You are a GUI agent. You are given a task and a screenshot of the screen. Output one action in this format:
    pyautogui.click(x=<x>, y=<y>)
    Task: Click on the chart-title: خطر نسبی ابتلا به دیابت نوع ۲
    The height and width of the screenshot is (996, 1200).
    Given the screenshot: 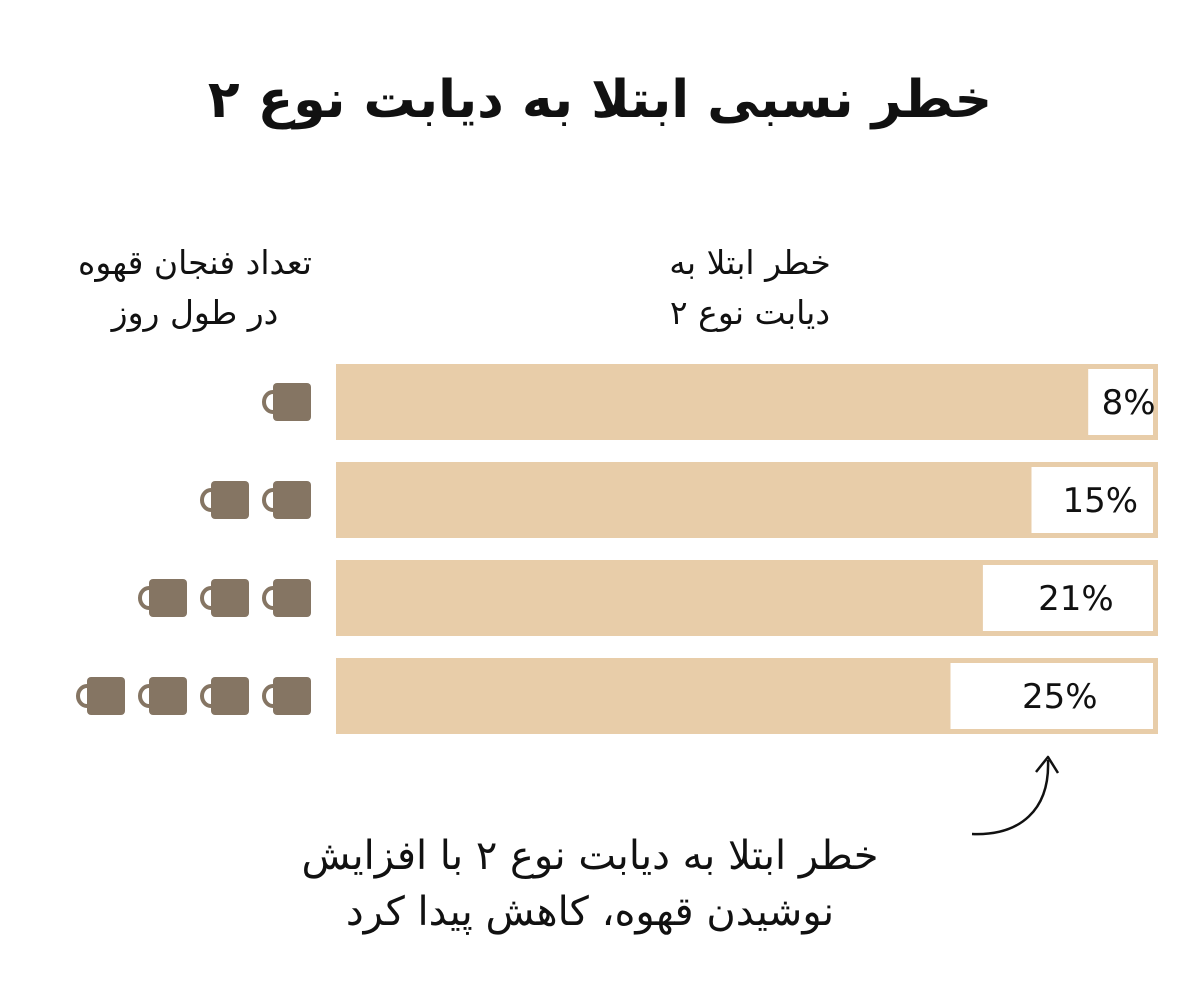 What is the action you would take?
    pyautogui.click(x=600, y=100)
    